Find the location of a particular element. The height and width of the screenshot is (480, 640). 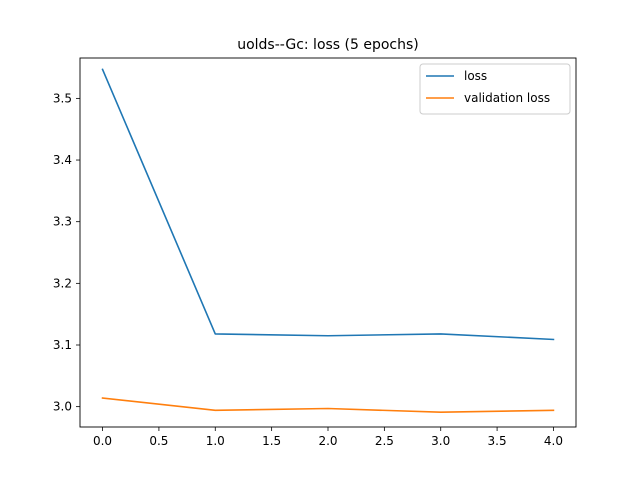

x-tick-label: 3.5 is located at coordinates (497, 441).